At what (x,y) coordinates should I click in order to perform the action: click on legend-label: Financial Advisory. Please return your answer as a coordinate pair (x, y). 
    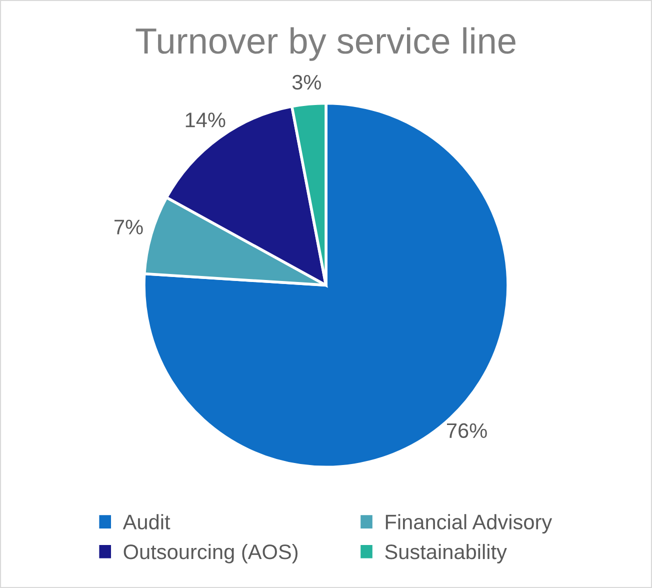
    Looking at the image, I should click on (469, 524).